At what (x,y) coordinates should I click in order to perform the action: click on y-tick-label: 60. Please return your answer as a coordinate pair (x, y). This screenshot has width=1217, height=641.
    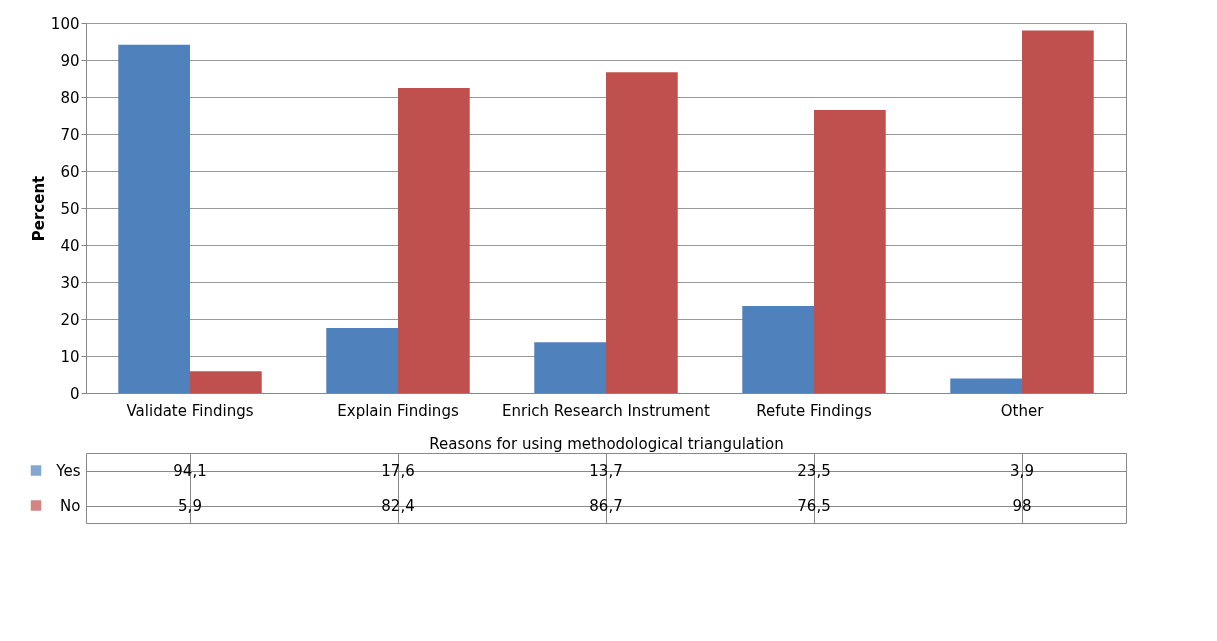
    Looking at the image, I should click on (70, 171).